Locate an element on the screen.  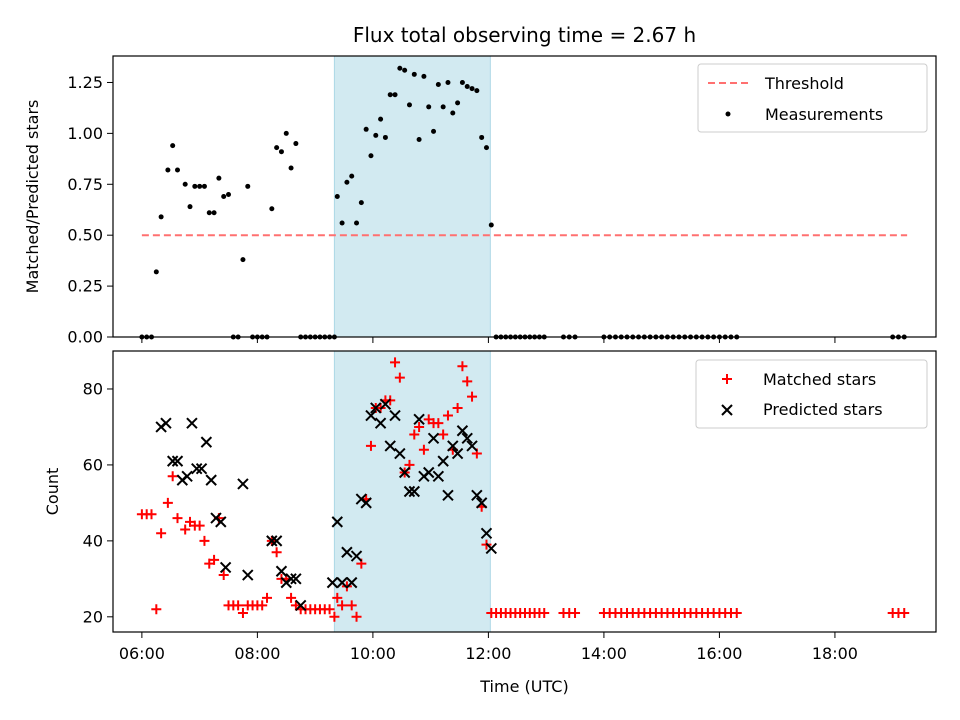
bottom-legend-frame is located at coordinates (811, 394).